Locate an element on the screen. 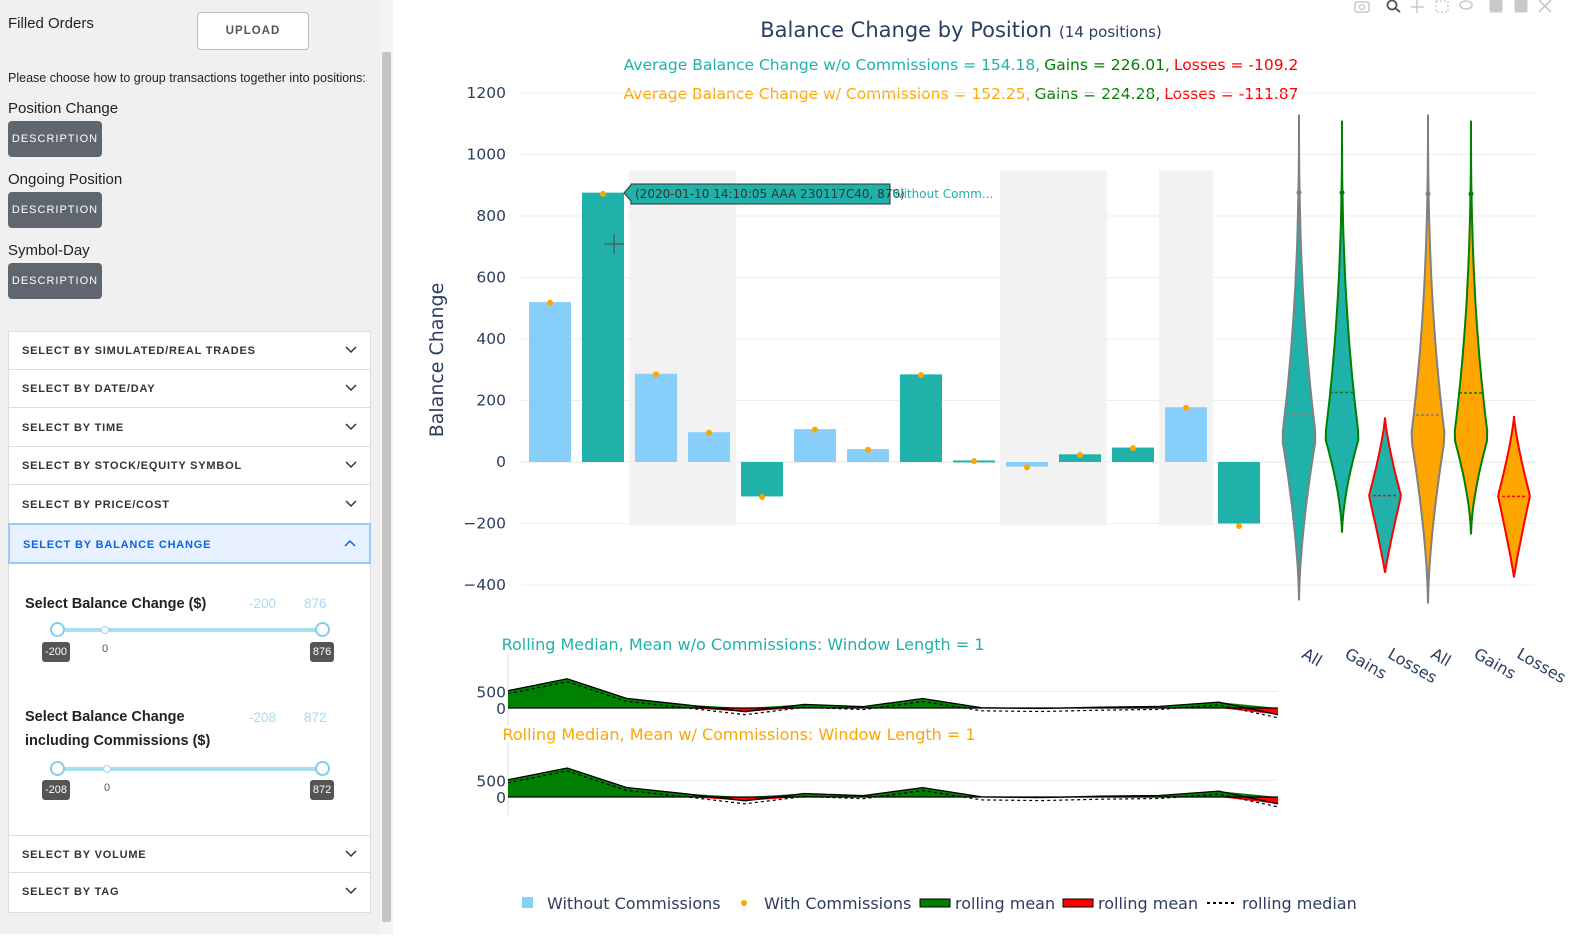 The width and height of the screenshot is (1585, 939). sidebar-scrollbar-thumb is located at coordinates (386, 487).